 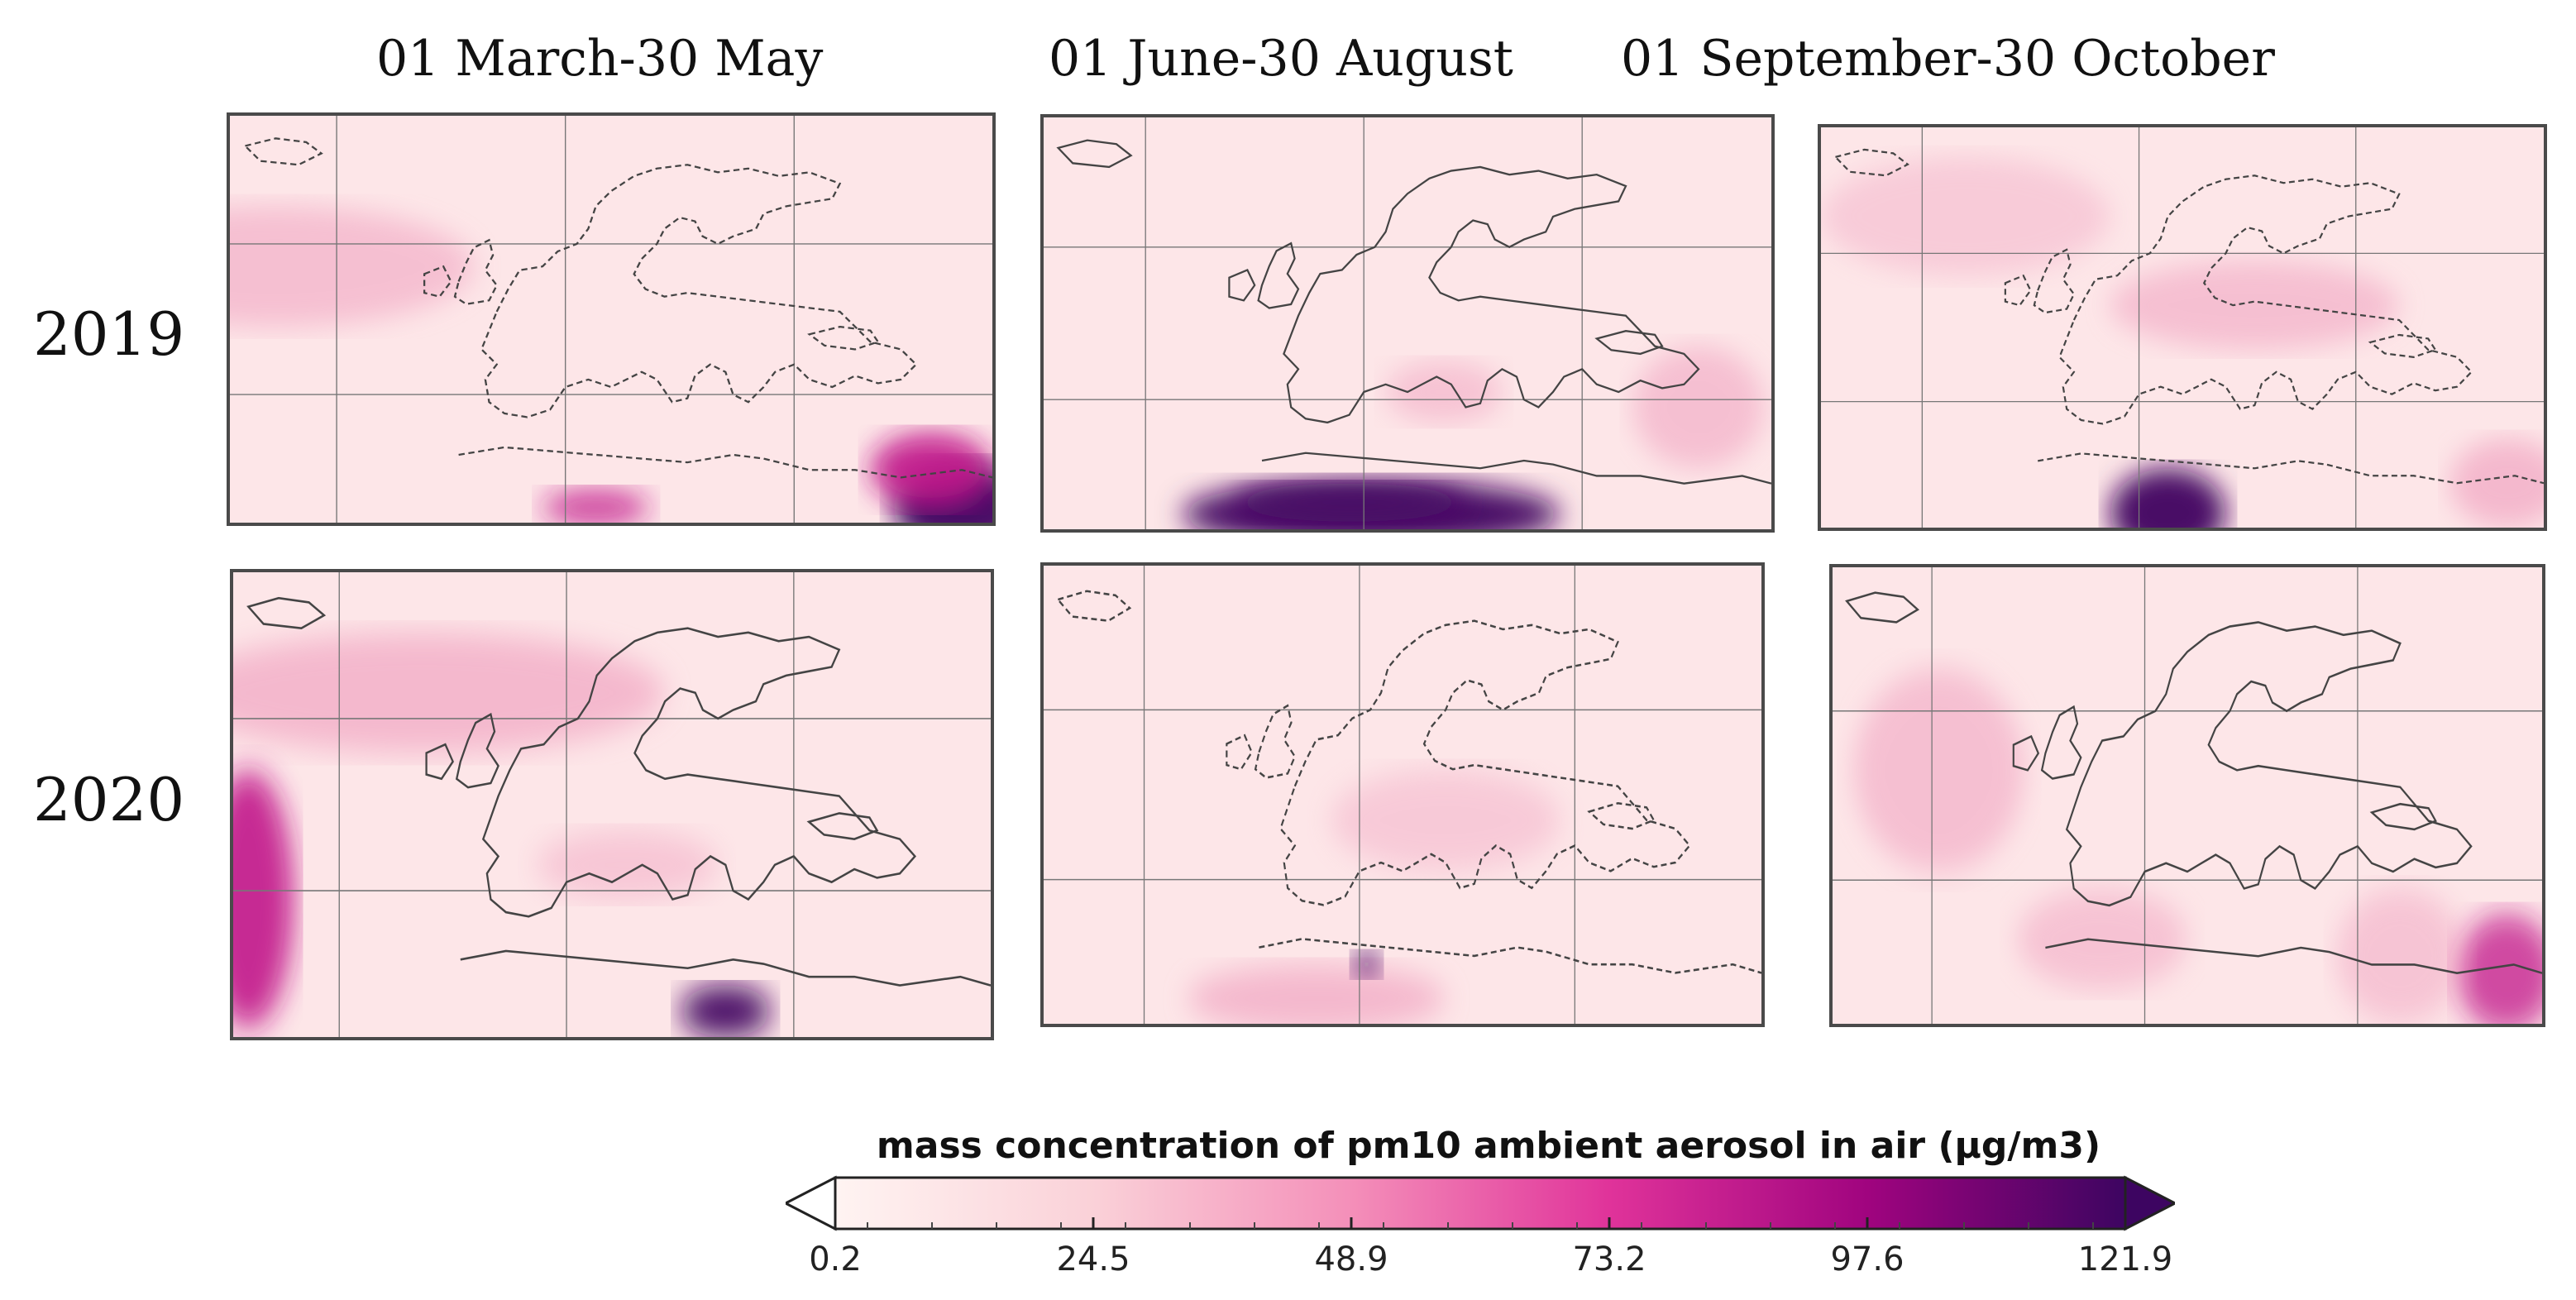 I want to click on colorbar-tick-label: 73.2, so click(x=1609, y=1259).